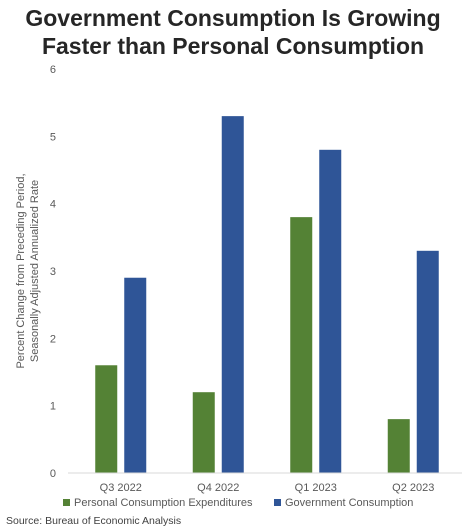 The width and height of the screenshot is (466, 531). Describe the element at coordinates (218, 488) in the screenshot. I see `x-tick-label: Q4 2022` at that location.